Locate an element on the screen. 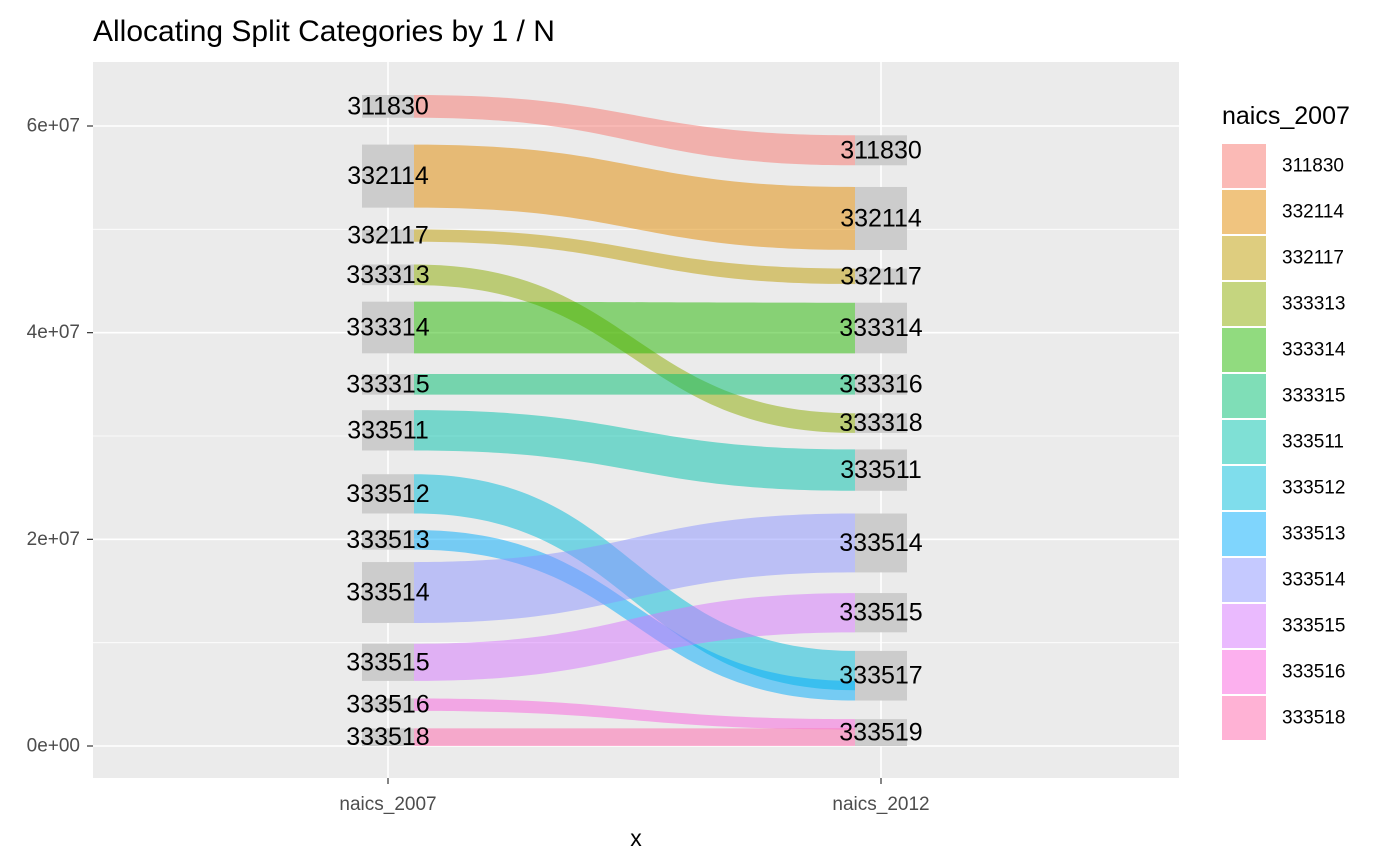  y-tick-label: 0e+00 is located at coordinates (53, 746).